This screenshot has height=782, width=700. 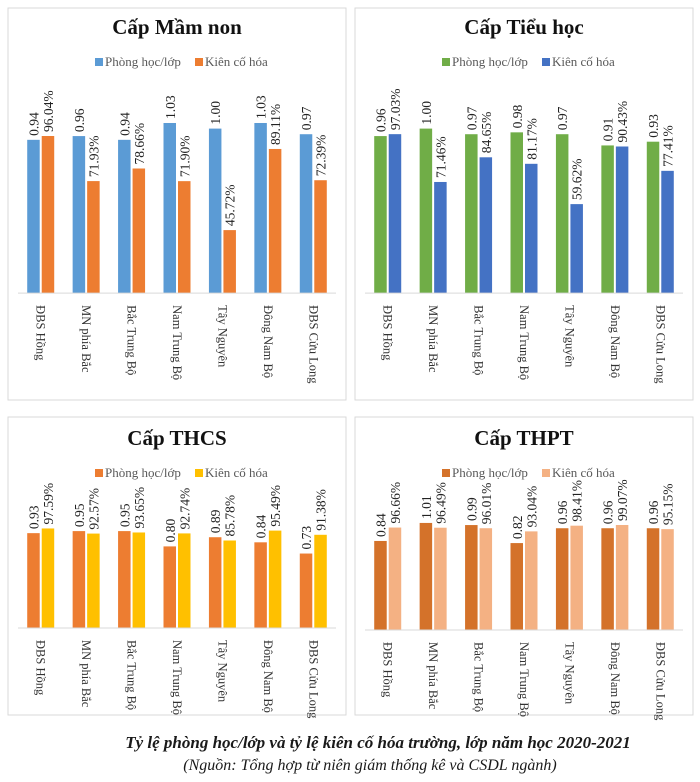 What do you see at coordinates (486, 133) in the screenshot?
I see `data-label: 84.65%` at bounding box center [486, 133].